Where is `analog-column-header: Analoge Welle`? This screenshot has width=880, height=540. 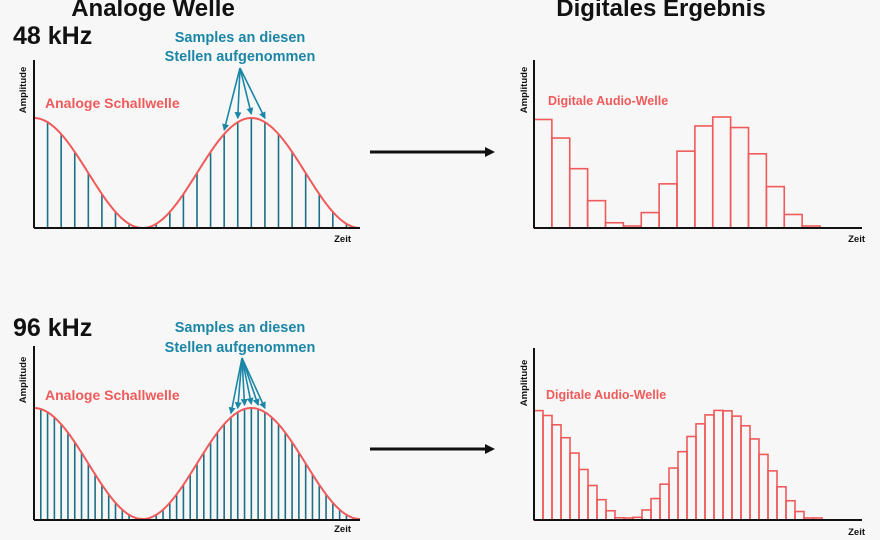
analog-column-header: Analoge Welle is located at coordinates (153, 11).